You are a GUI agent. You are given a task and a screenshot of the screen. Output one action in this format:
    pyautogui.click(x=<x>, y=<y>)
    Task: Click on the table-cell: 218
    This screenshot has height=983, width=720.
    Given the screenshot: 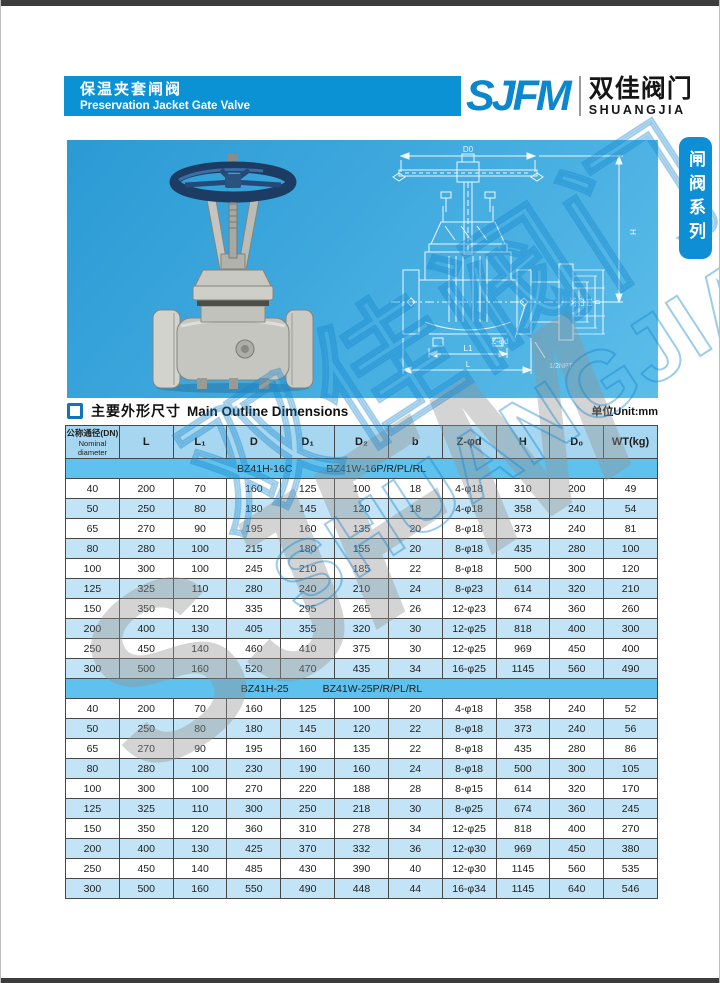 What is the action you would take?
    pyautogui.click(x=361, y=808)
    